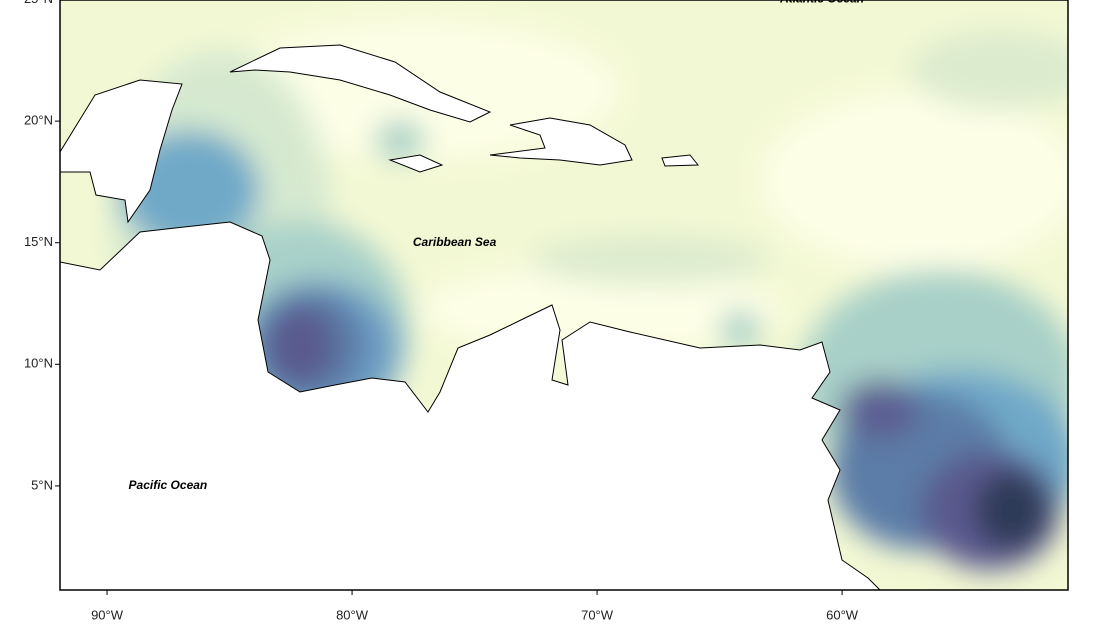 This screenshot has height=630, width=1100. I want to click on land-jamaica, so click(416, 163).